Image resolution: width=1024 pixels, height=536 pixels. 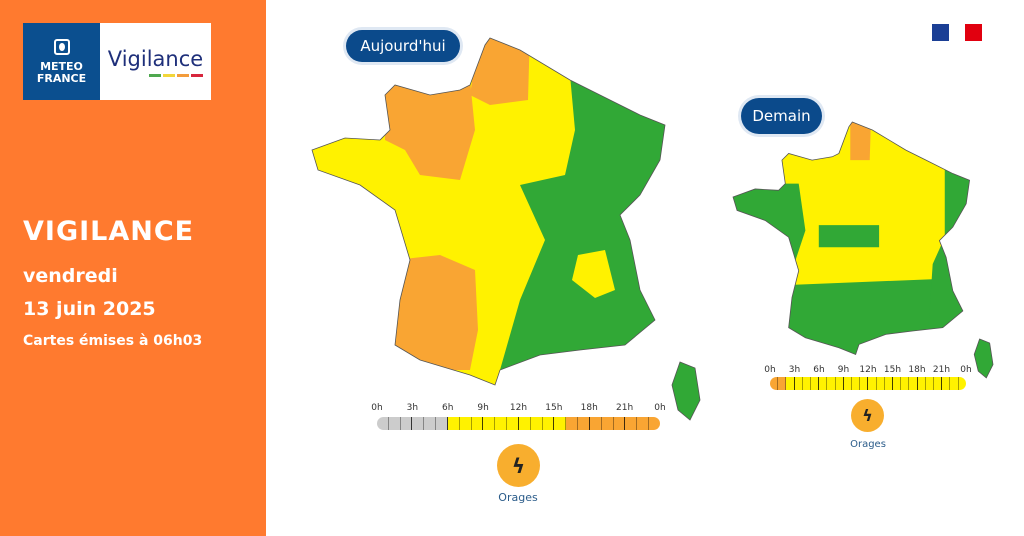 I want to click on map-label-tomorrow: Demain, so click(x=781, y=116).